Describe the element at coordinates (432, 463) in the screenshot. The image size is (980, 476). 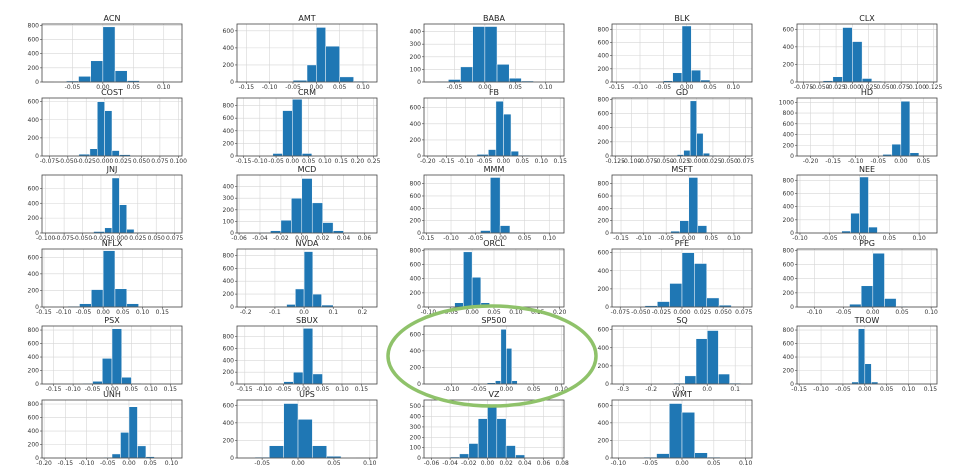
I see `x-tick-label: -0.06` at that location.